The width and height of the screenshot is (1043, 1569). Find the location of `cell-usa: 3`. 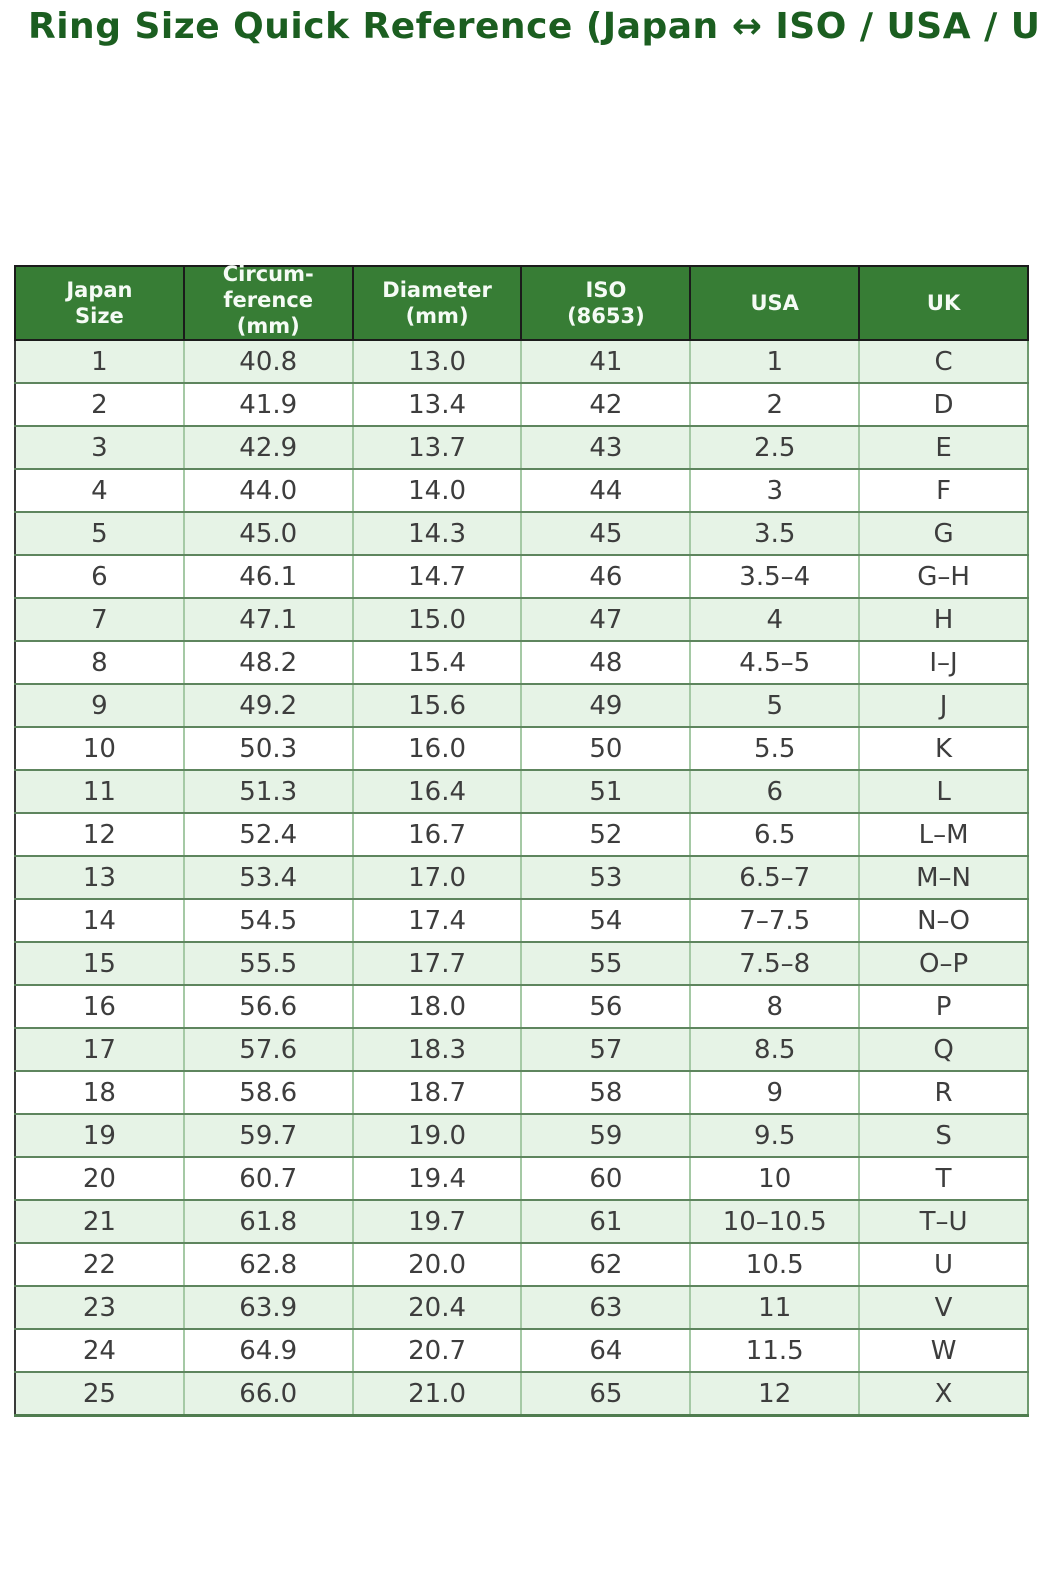

cell-usa: 3 is located at coordinates (775, 490).